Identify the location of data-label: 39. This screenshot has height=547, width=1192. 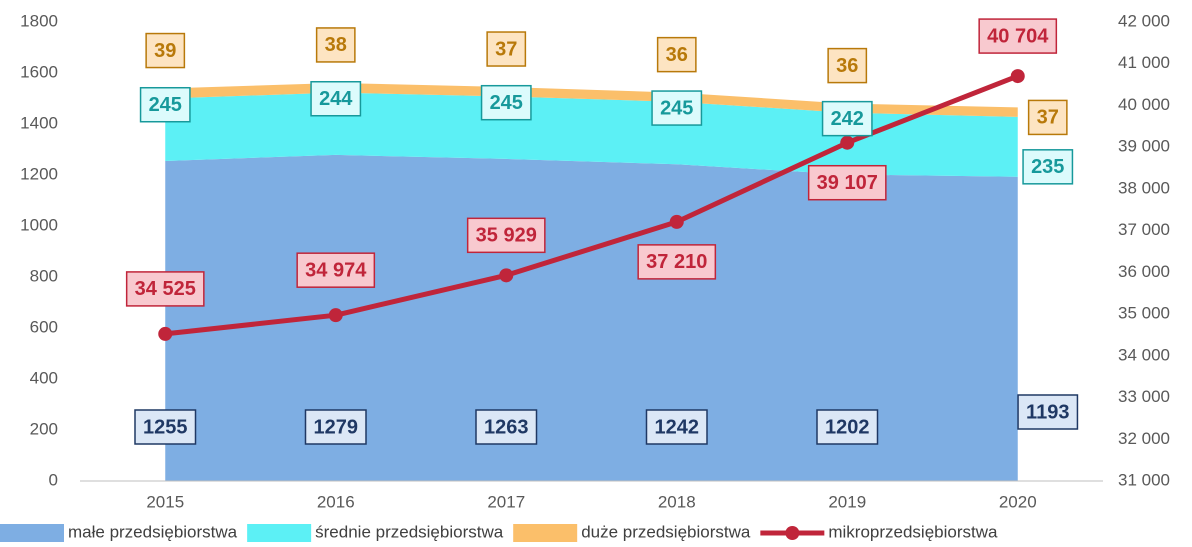
(165, 51).